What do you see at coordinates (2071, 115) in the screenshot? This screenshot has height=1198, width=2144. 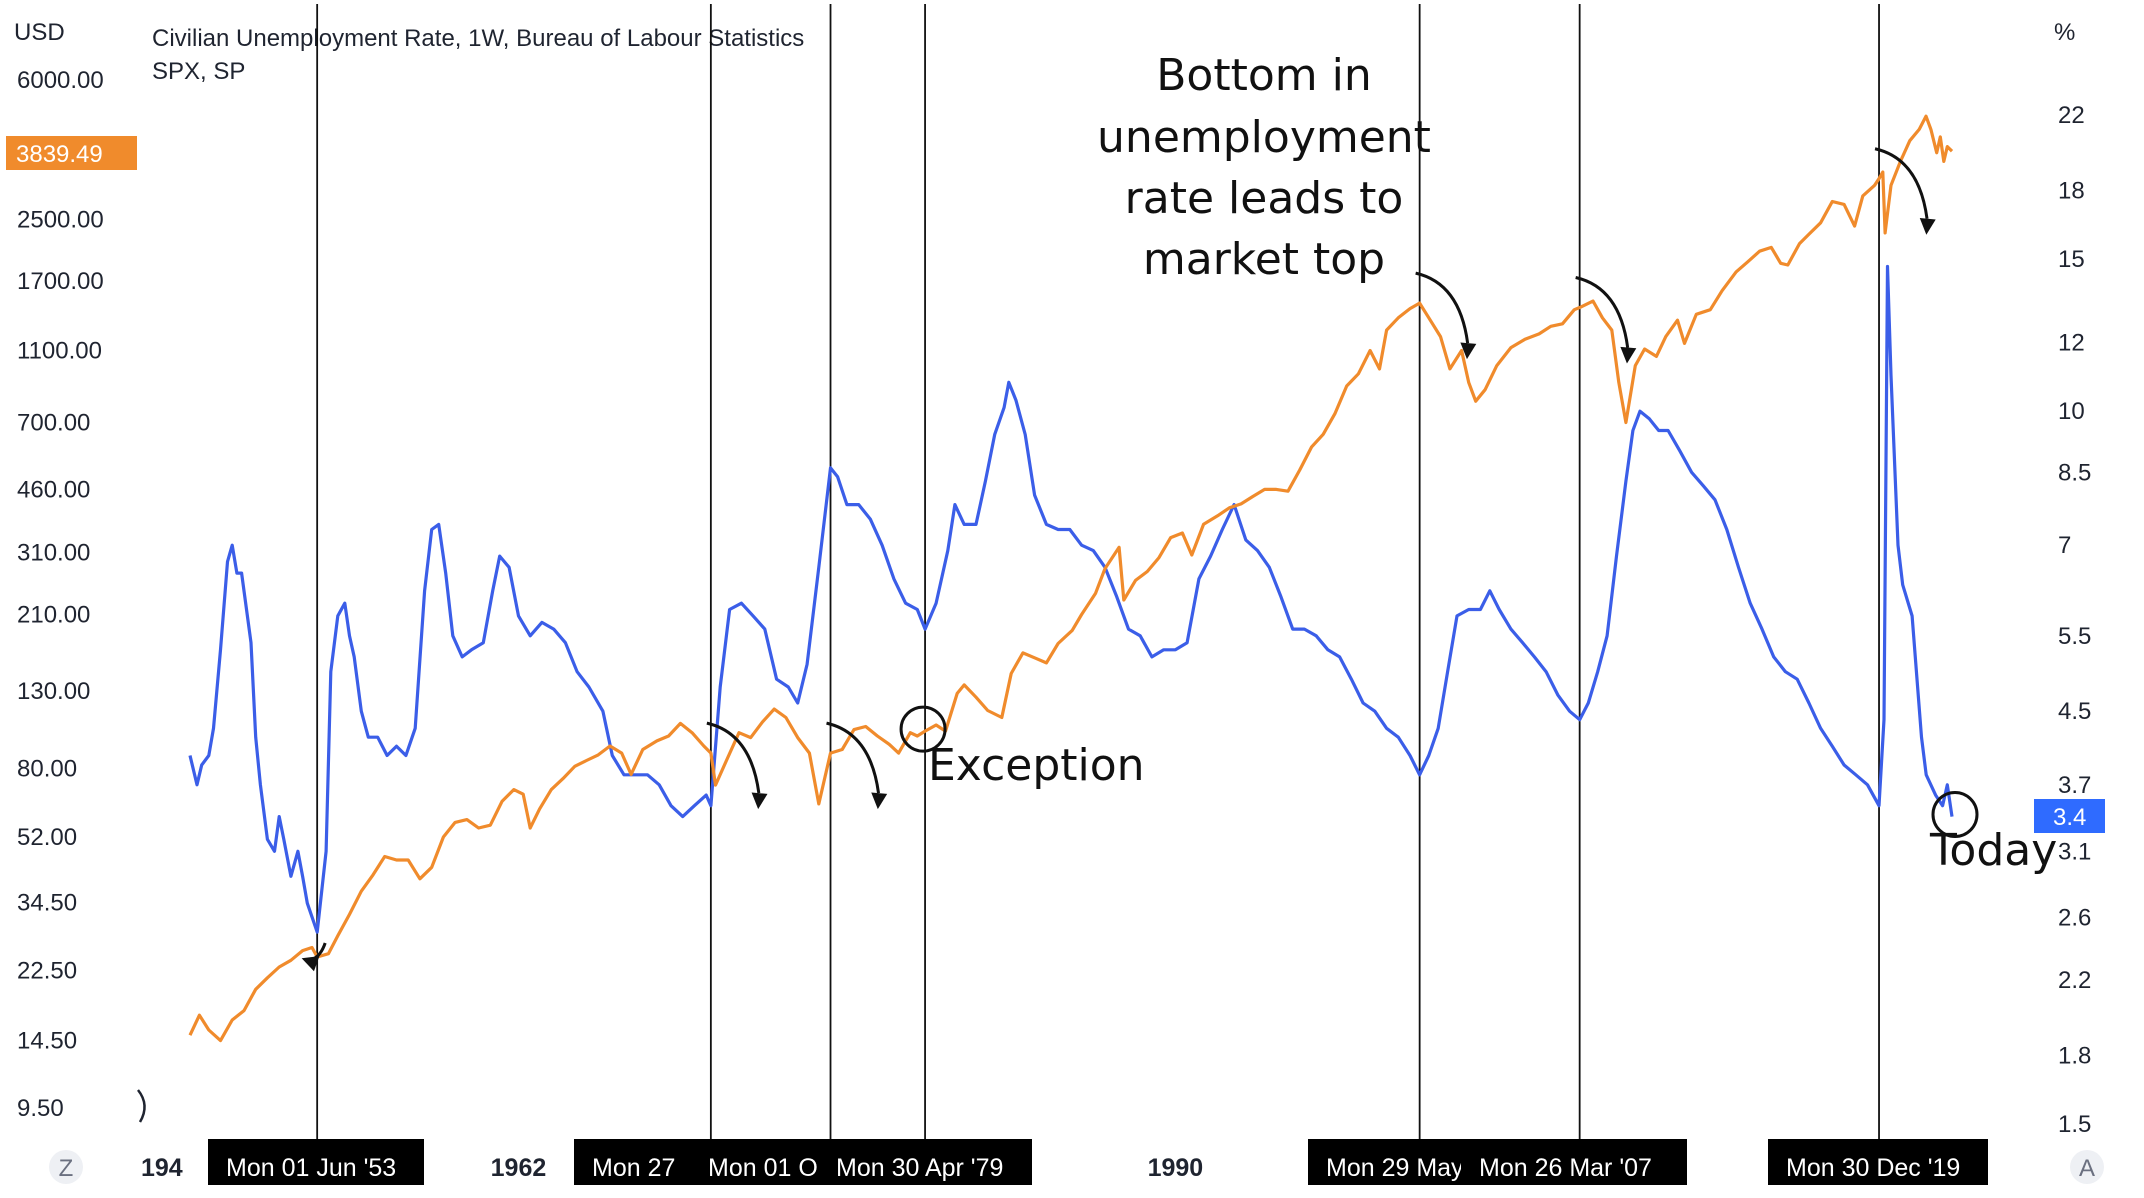 I see `right-tick-label: 22` at bounding box center [2071, 115].